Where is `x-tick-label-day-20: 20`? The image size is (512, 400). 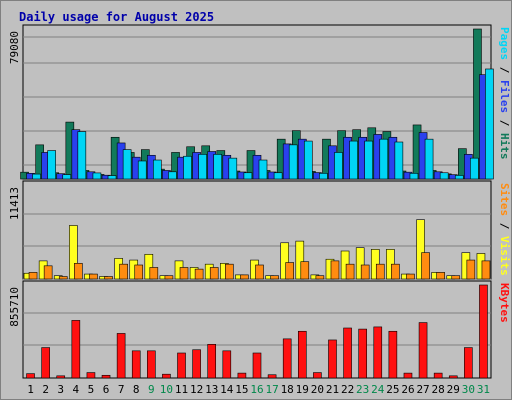
x-tick-label-day-20: 20 is located at coordinates (317, 389).